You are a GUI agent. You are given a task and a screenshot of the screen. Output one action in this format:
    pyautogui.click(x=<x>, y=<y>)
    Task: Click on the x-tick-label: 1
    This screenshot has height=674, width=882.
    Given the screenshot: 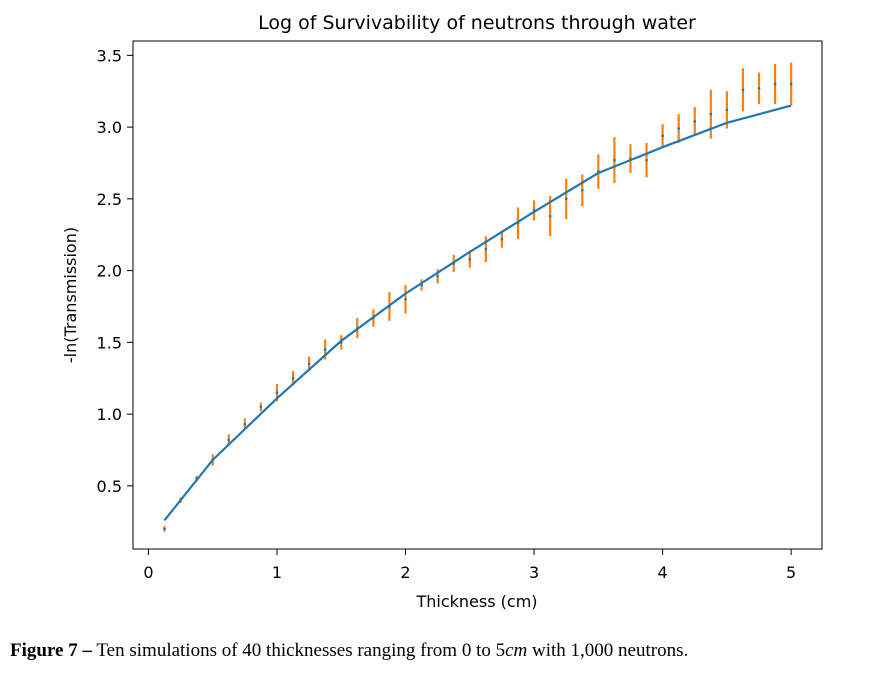 What is the action you would take?
    pyautogui.click(x=277, y=572)
    